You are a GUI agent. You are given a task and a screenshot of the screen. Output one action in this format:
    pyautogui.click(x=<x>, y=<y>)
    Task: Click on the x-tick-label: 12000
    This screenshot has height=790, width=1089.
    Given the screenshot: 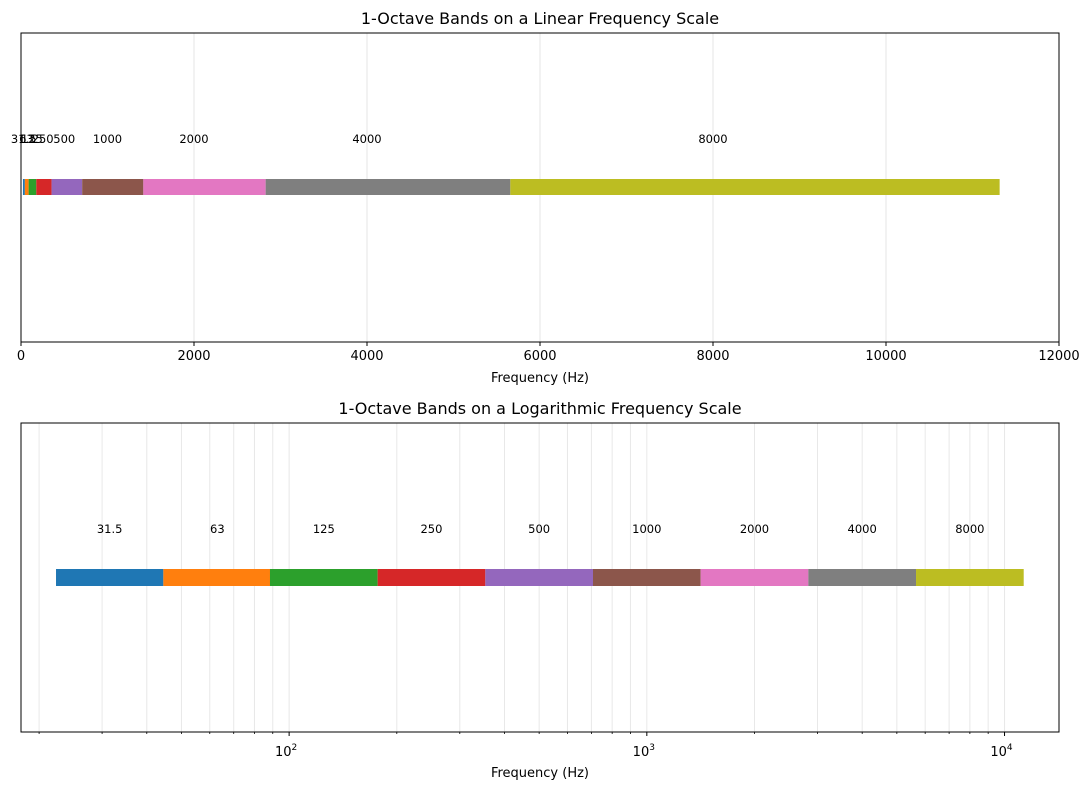 What is the action you would take?
    pyautogui.click(x=1058, y=356)
    